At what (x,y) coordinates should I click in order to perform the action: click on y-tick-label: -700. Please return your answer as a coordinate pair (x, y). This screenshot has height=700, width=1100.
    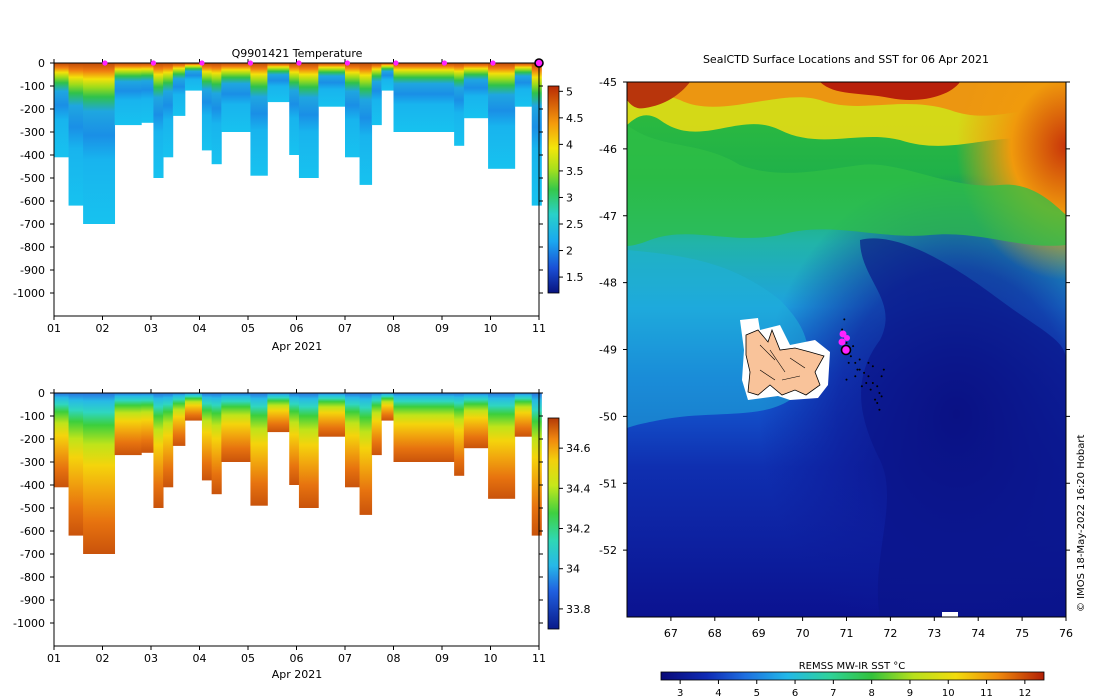
    Looking at the image, I should click on (32, 224).